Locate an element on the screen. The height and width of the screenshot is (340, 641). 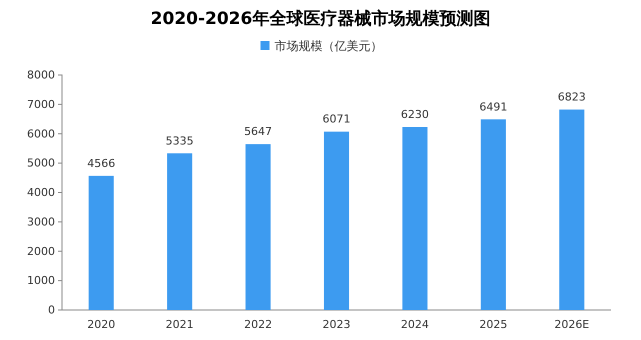
chart-title: 2020-2026年全球医疗器械市场规模预测图 is located at coordinates (320, 19).